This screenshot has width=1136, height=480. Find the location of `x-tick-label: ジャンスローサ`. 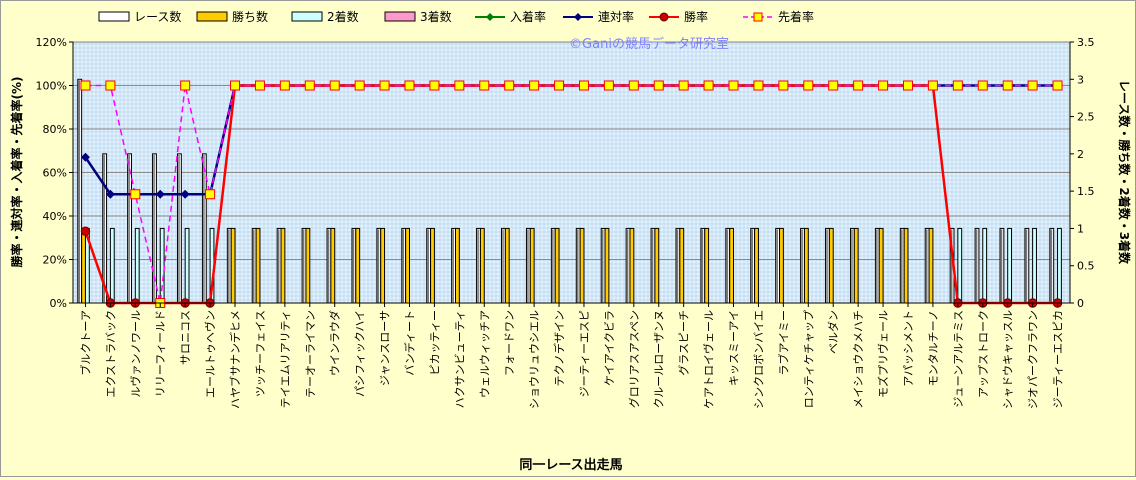

x-tick-label: ジャンスローサ is located at coordinates (385, 348).